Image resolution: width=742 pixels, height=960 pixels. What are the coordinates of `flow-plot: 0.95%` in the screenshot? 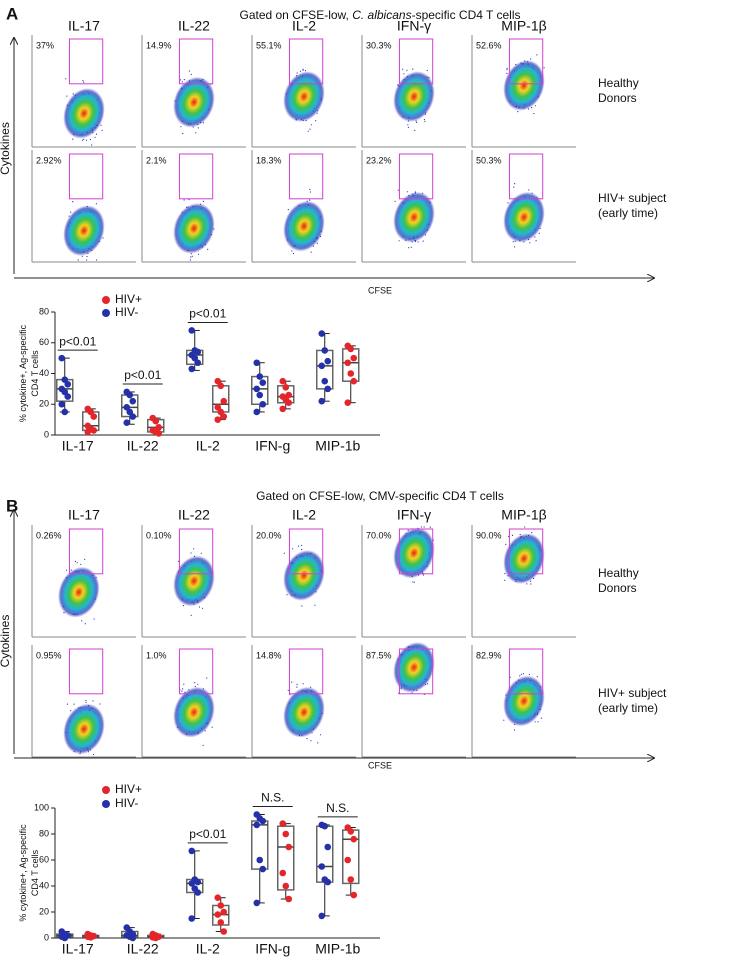 It's located at (83, 701).